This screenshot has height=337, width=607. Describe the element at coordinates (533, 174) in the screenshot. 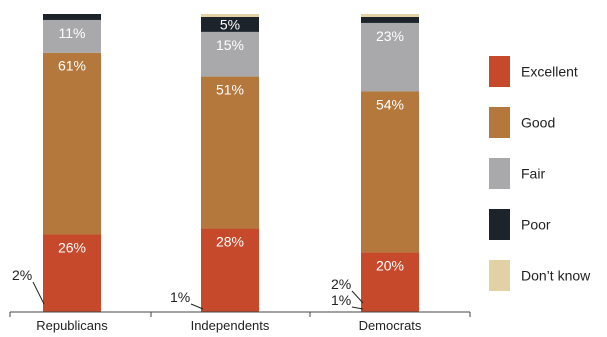

I see `legend-label-fair: Fair` at that location.